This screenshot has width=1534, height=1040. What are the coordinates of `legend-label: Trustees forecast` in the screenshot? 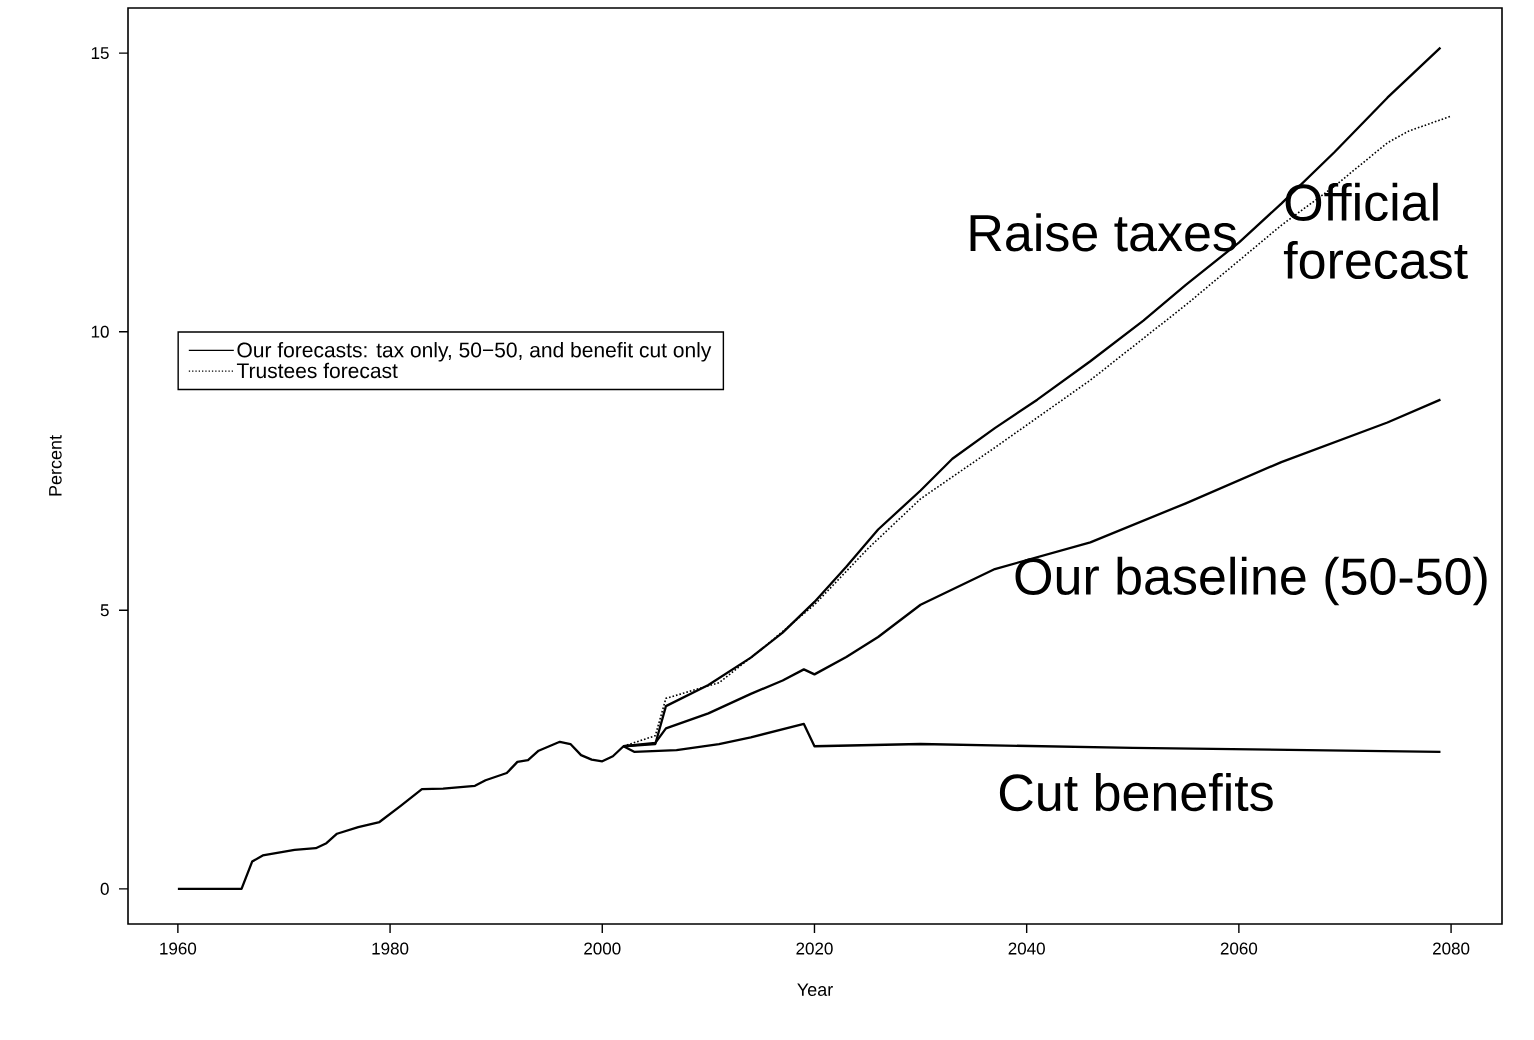 It's located at (317, 370).